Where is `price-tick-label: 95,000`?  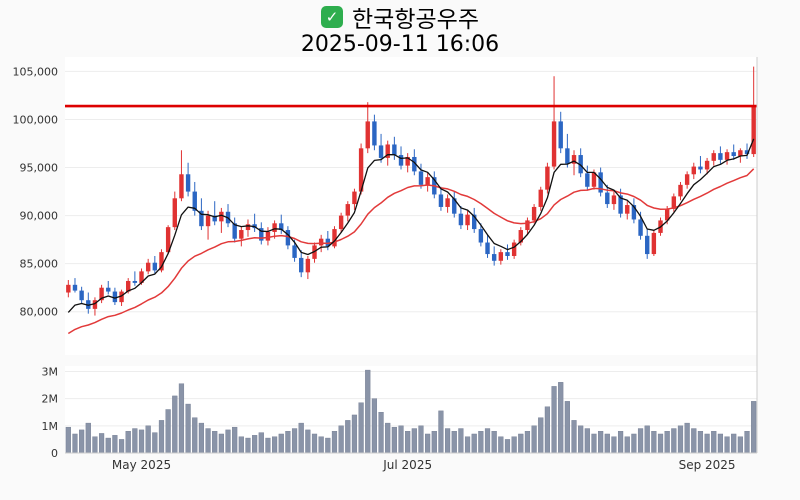 price-tick-label: 95,000 is located at coordinates (39, 168).